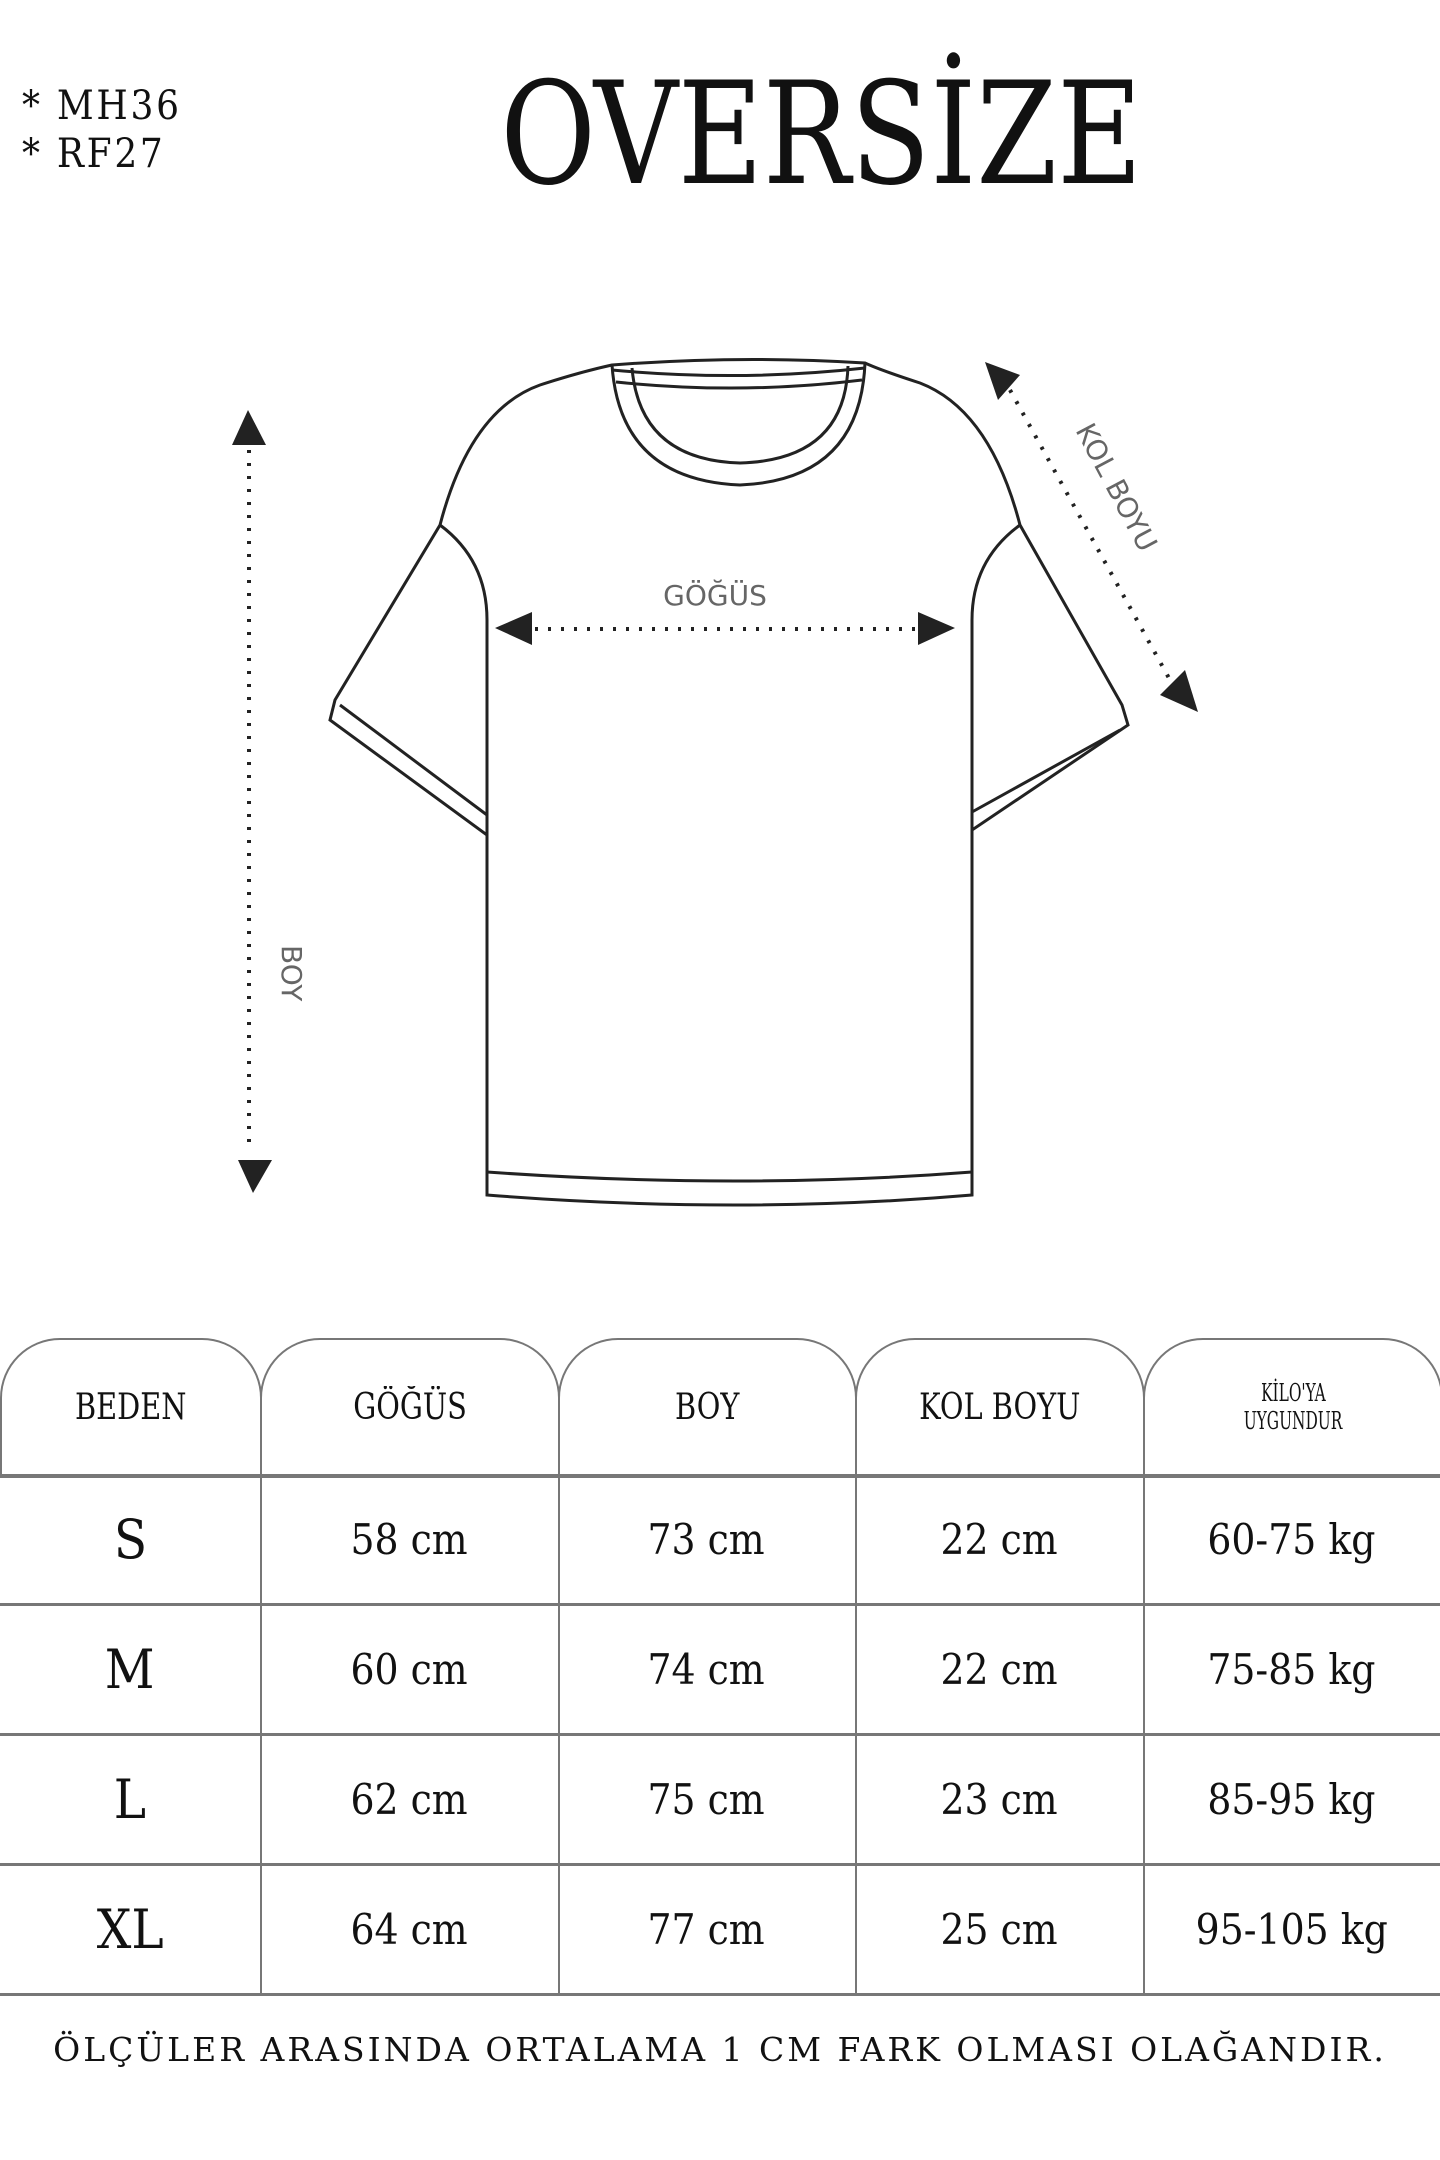 The width and height of the screenshot is (1440, 2160). What do you see at coordinates (94, 154) in the screenshot?
I see `code-rf27: * RF27` at bounding box center [94, 154].